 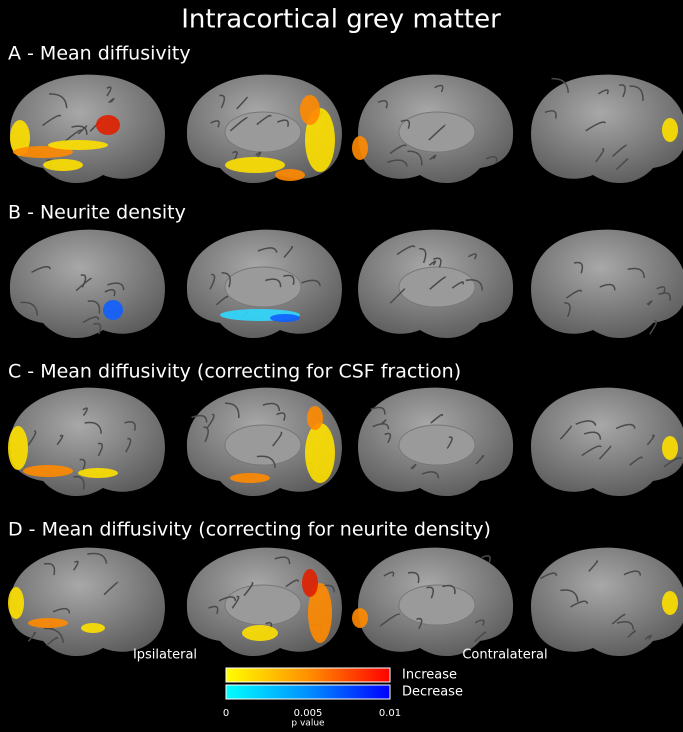 What do you see at coordinates (308, 713) in the screenshot?
I see `colorbar-tick: 0.005` at bounding box center [308, 713].